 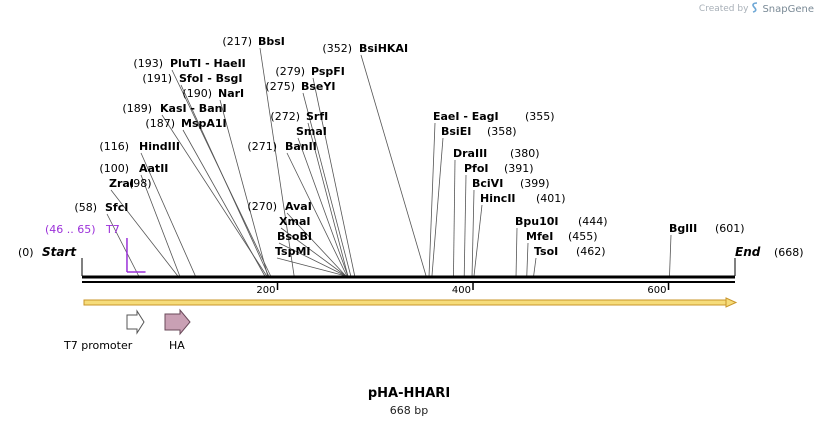 I want to click on enzyme-site: (462) TsoI, so click(x=570, y=251).